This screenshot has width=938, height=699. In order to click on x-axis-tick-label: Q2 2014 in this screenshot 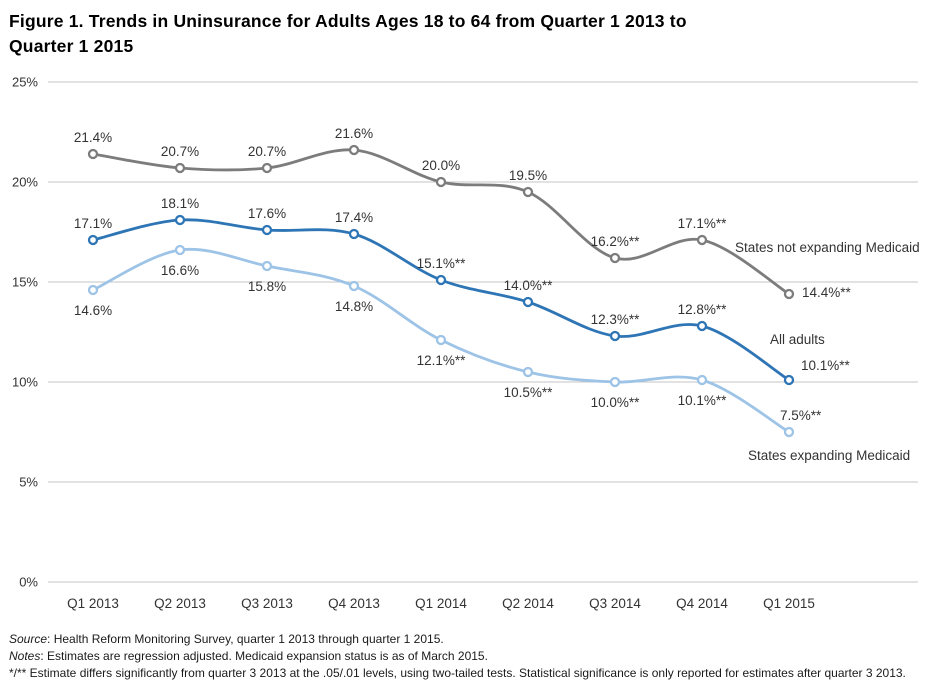, I will do `click(528, 603)`.